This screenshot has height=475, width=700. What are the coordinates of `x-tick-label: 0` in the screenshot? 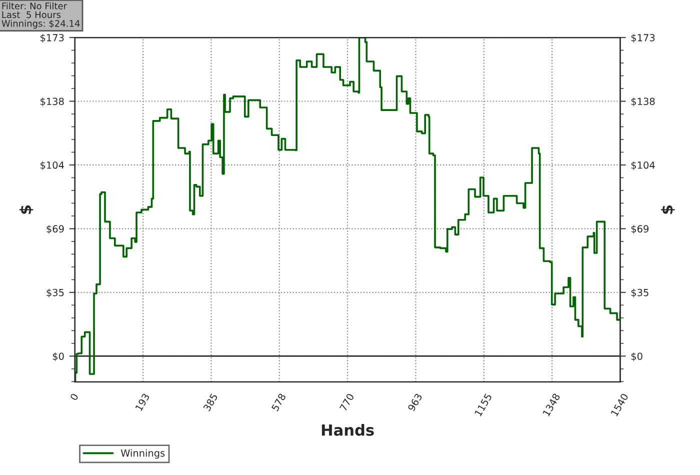 It's located at (74, 396).